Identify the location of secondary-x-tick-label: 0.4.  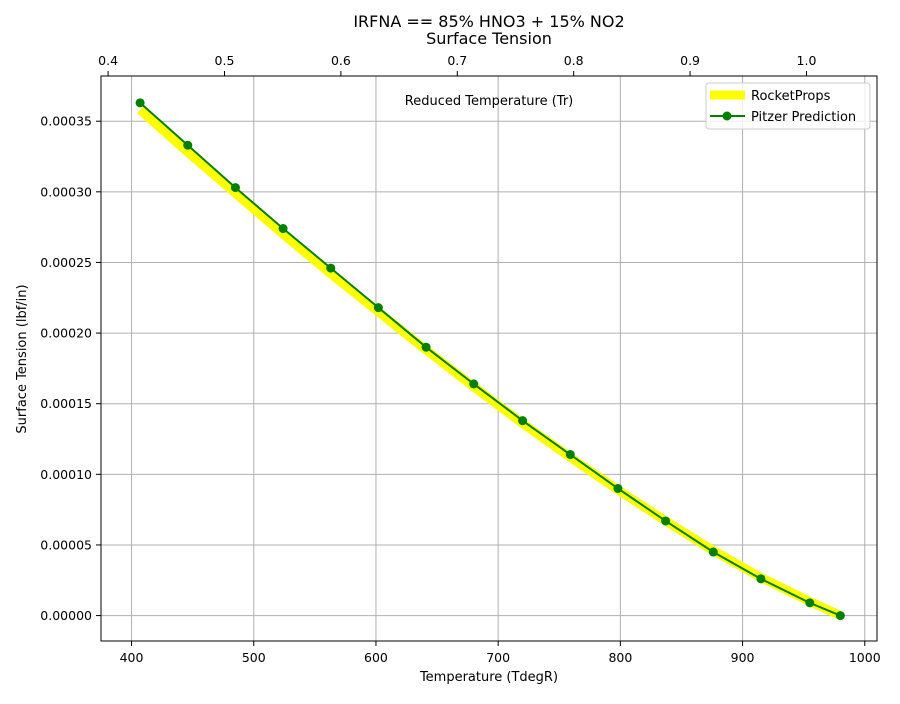
(108, 60).